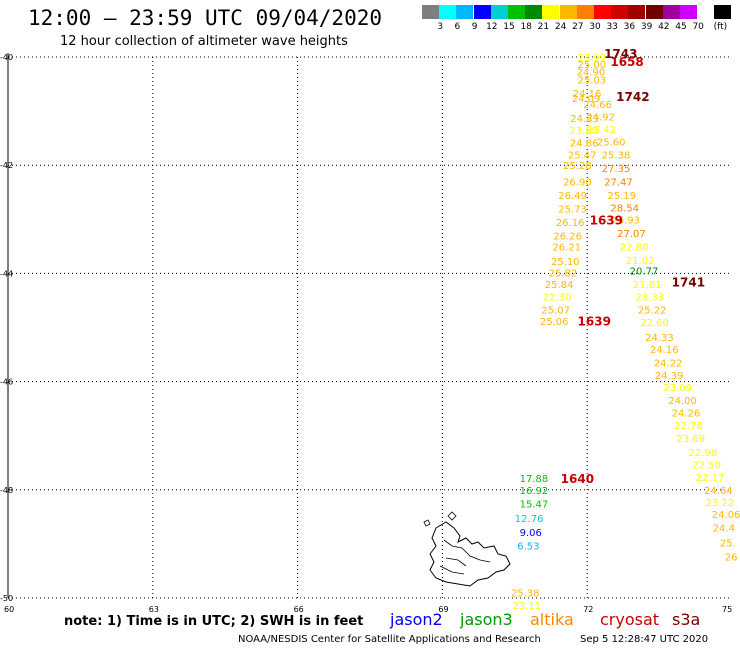  What do you see at coordinates (572, 196) in the screenshot?
I see `swh-value: 26.49` at bounding box center [572, 196].